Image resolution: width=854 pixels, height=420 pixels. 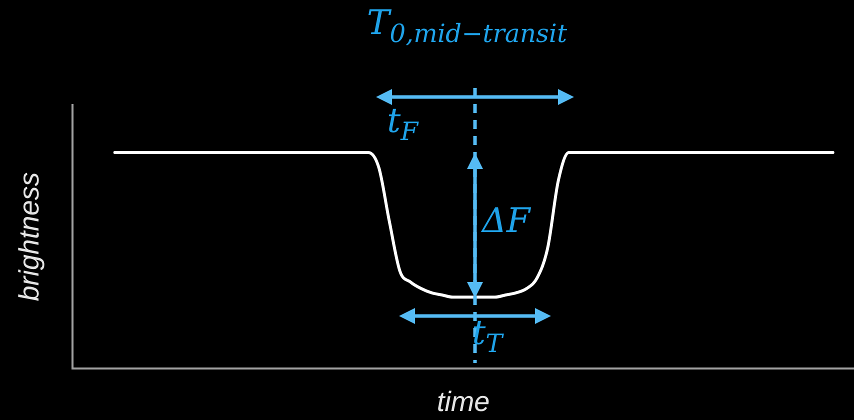 What do you see at coordinates (29, 237) in the screenshot?
I see `y-axis-title: brightness` at bounding box center [29, 237].